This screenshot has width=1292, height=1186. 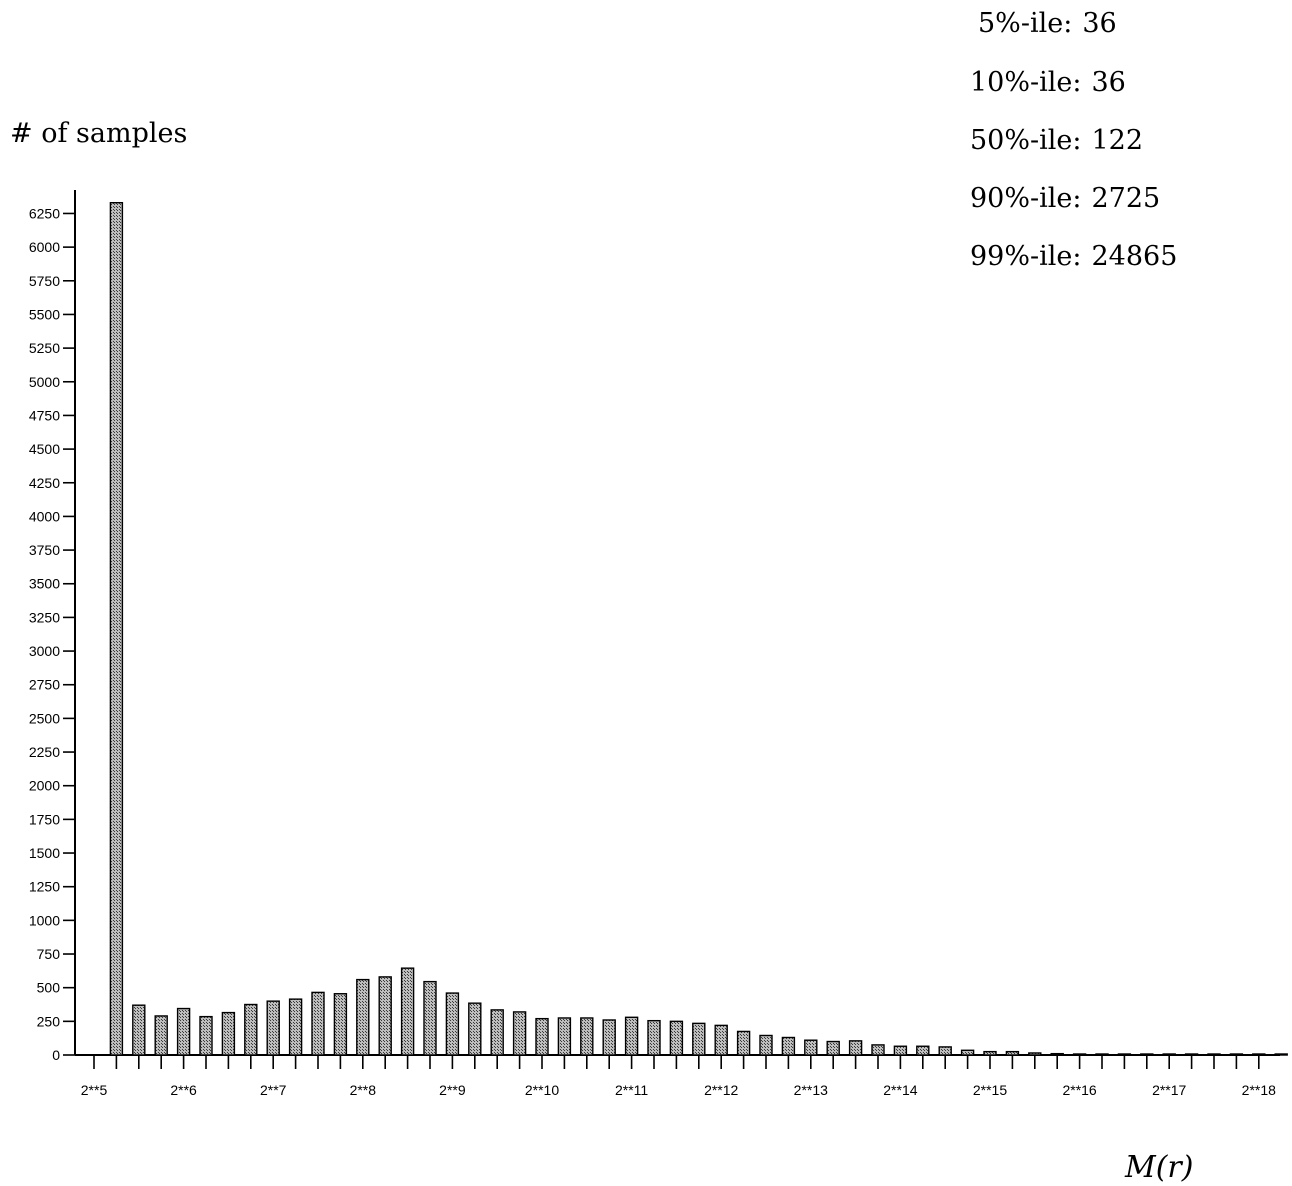 What do you see at coordinates (1025, 256) in the screenshot?
I see `percentile-label: 99%-ile:` at bounding box center [1025, 256].